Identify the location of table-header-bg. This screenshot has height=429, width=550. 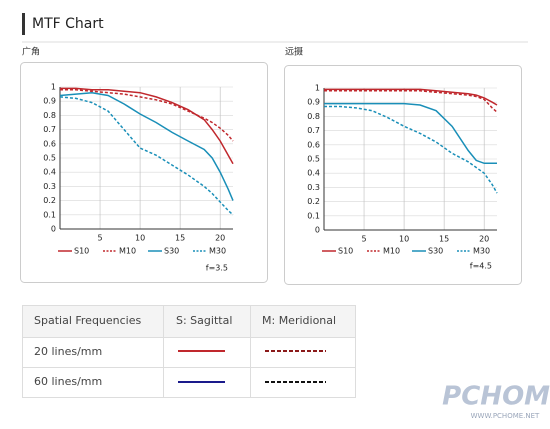
(189, 321).